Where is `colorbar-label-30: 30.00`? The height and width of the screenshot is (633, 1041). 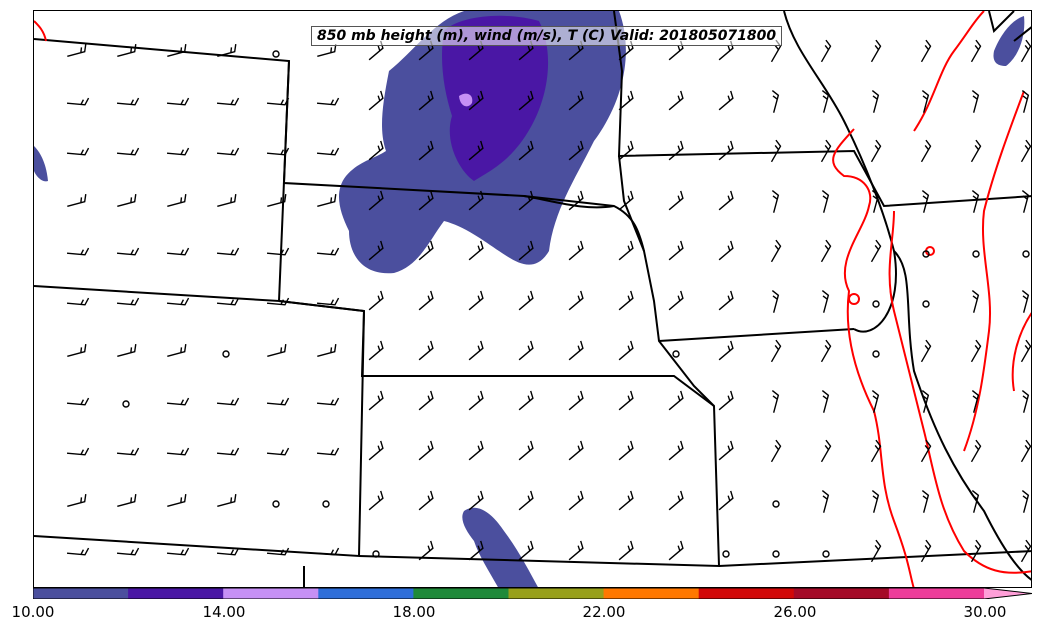
colorbar-label-30: 30.00 is located at coordinates (985, 612).